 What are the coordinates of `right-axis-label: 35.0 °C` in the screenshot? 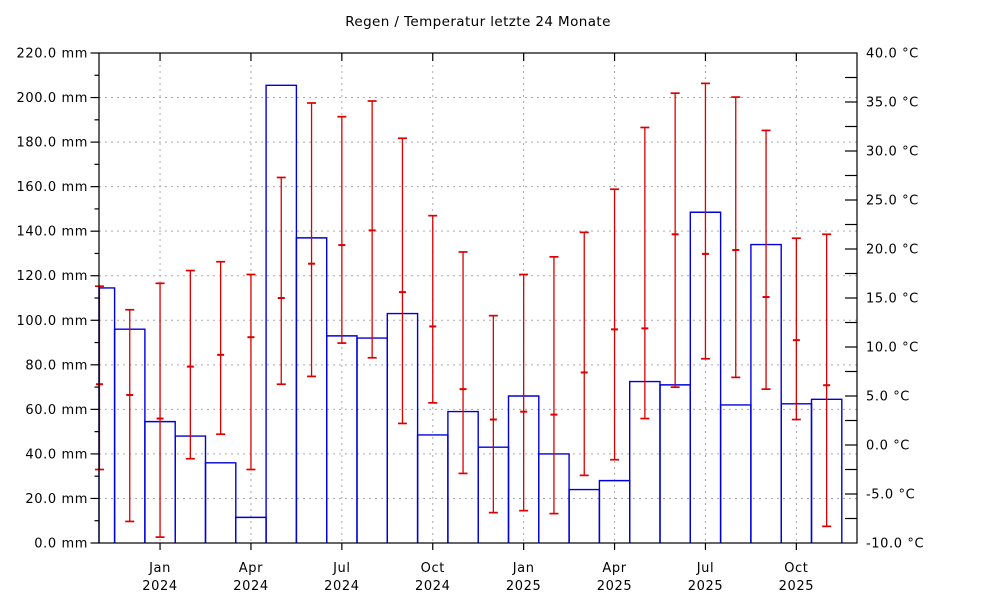 It's located at (892, 103).